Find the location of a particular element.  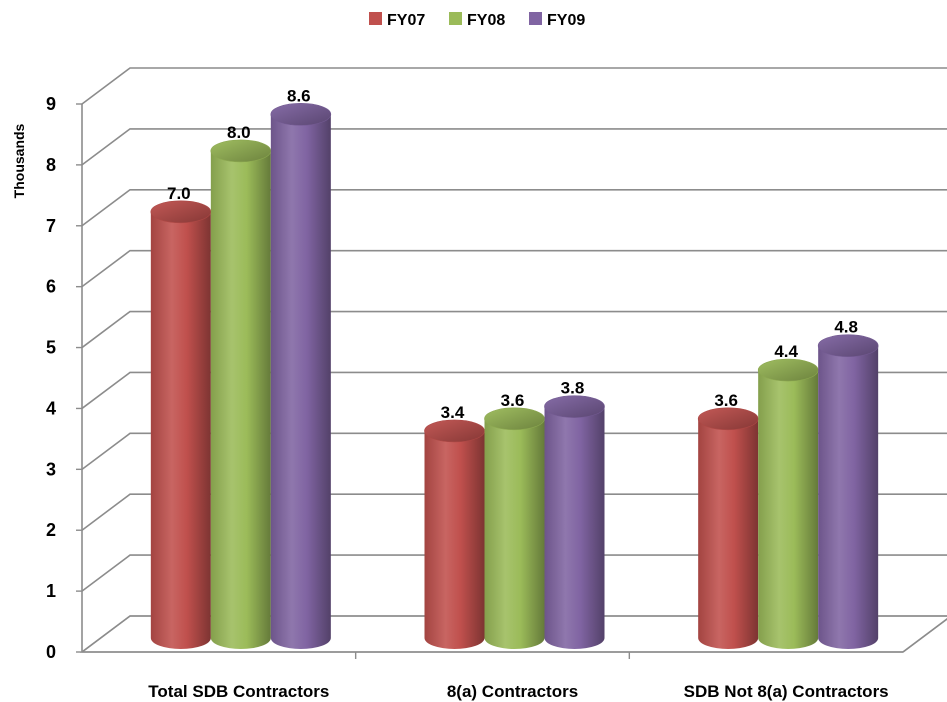

legend-item: FY08 is located at coordinates (477, 20).